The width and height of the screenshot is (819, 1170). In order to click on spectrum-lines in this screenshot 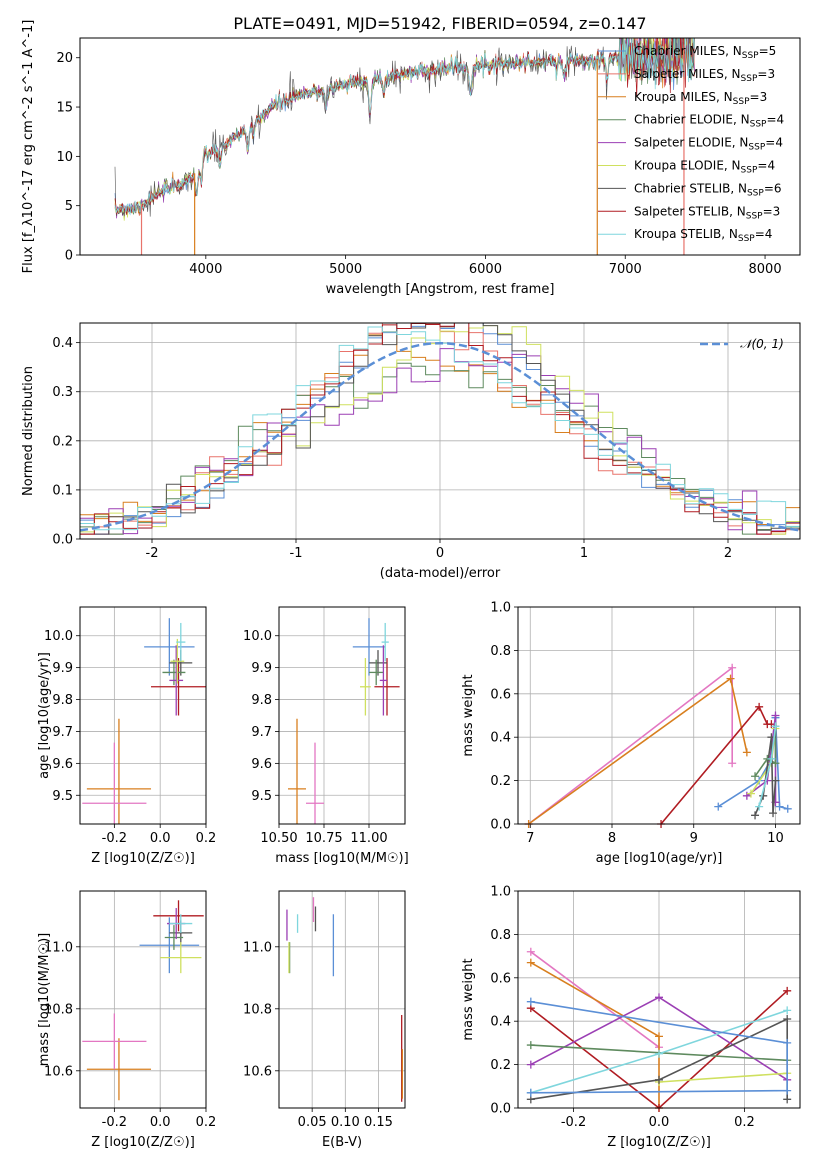, I will do `click(404, 146)`.